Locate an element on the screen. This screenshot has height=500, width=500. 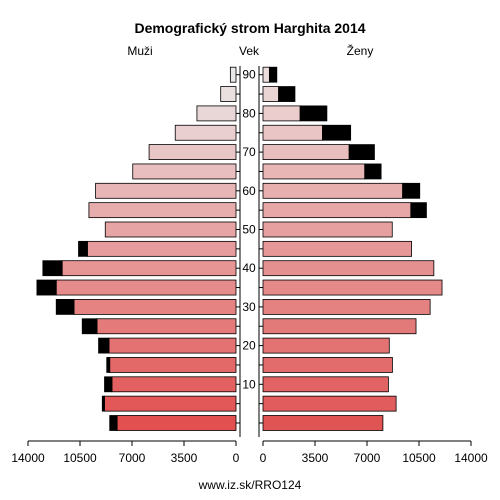
female-x-tick-label-0: 0 is located at coordinates (263, 458).